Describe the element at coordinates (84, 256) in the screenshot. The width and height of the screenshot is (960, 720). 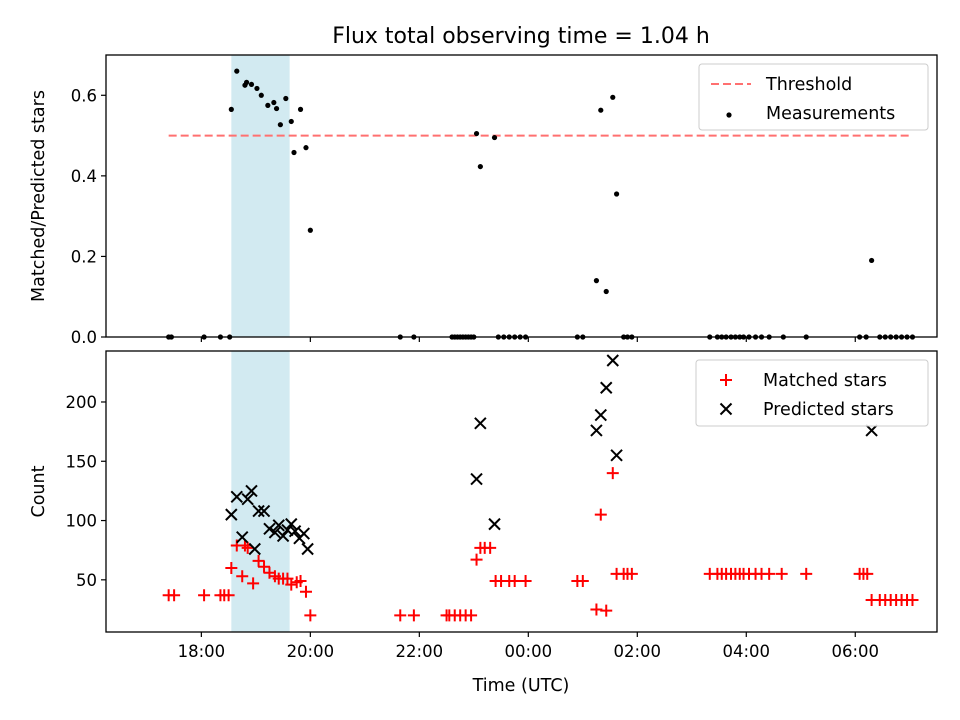
I see `y-tick-label: 0.2` at that location.